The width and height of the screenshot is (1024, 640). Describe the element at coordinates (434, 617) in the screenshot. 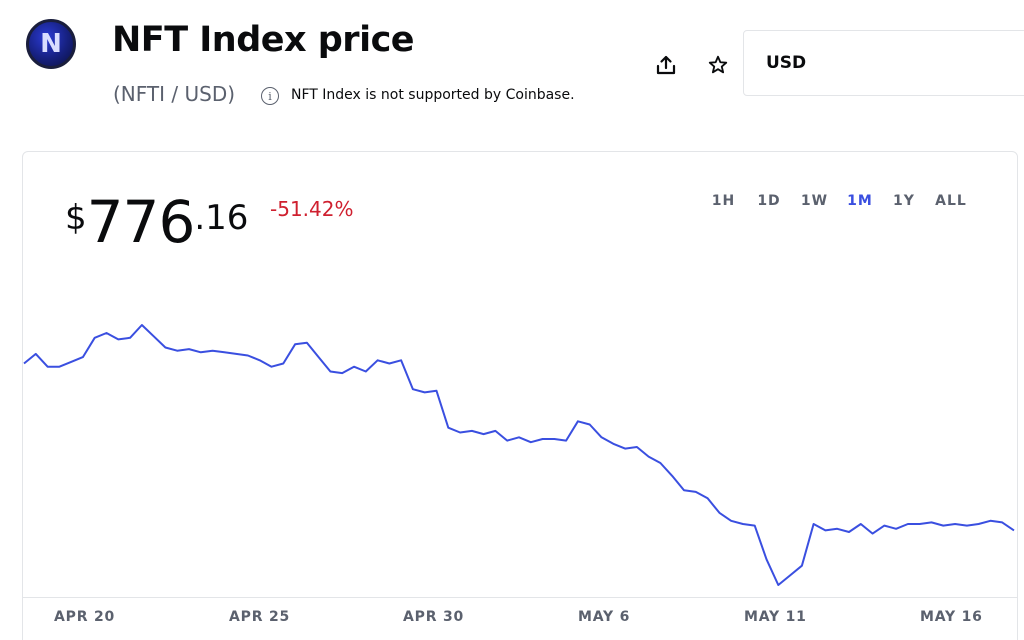

I see `x-tick-label: APR 30` at that location.